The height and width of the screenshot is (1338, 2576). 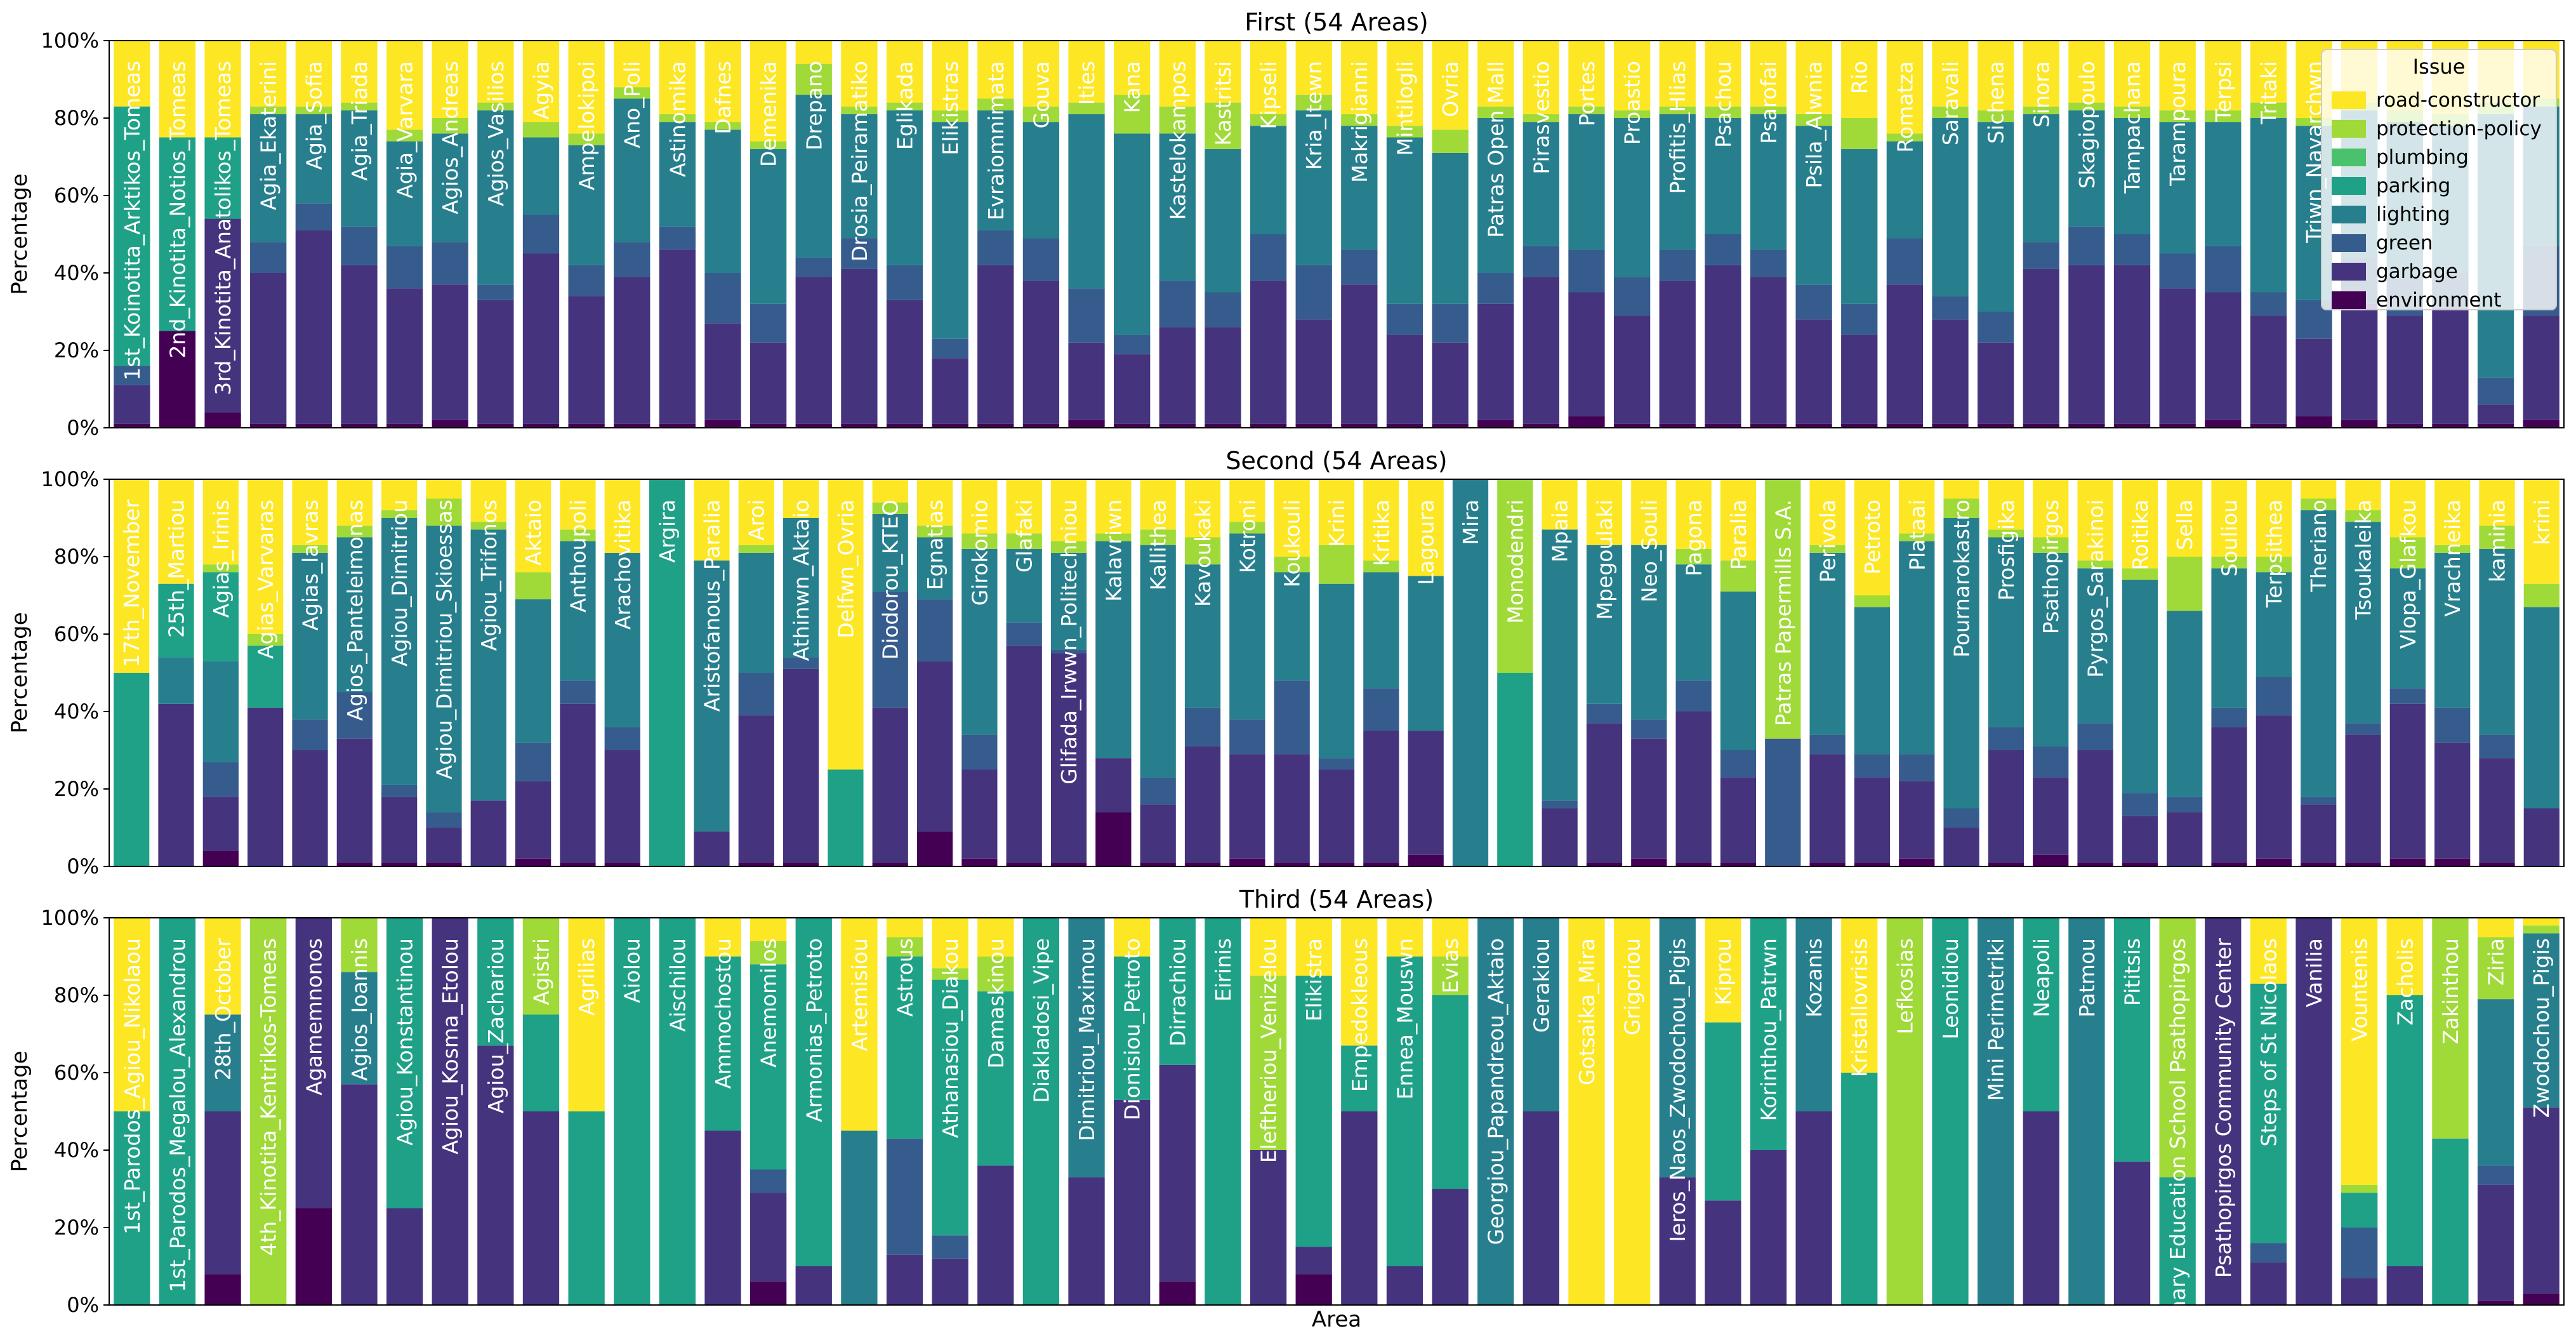 I want to click on bar-area-label: Patmou, so click(x=2087, y=978).